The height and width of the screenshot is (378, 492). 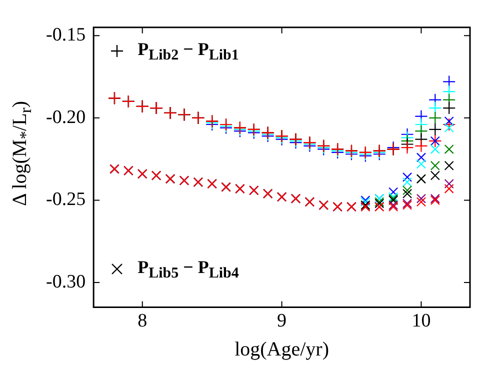 What do you see at coordinates (66, 117) in the screenshot?
I see `y-tick-label: -0.20` at bounding box center [66, 117].